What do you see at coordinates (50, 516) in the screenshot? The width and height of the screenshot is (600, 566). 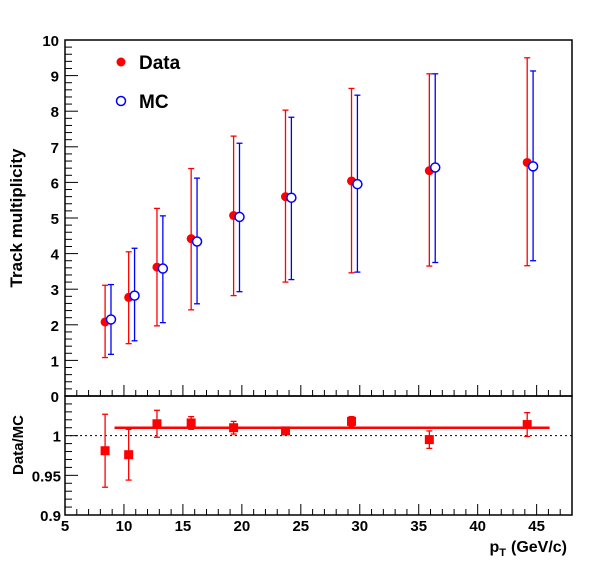 I see `ratio-y-tick-label: 0.9` at bounding box center [50, 516].